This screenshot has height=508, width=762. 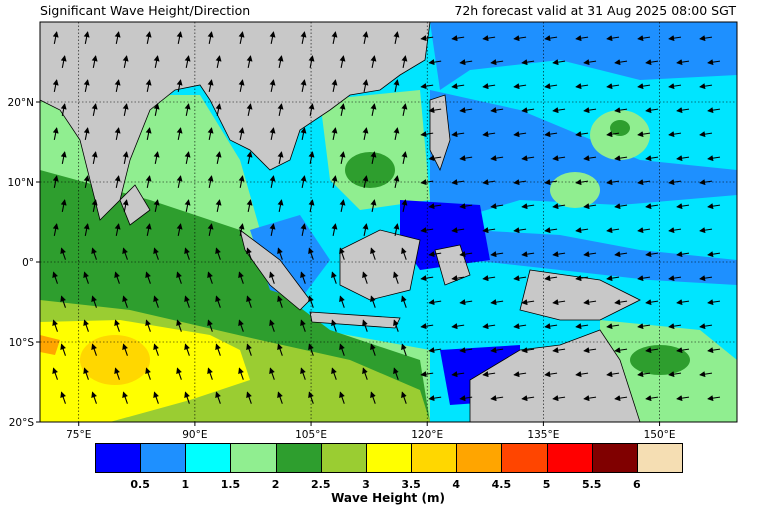 What do you see at coordinates (275, 484) in the screenshot?
I see `colorbar-tick-label: 2` at bounding box center [275, 484].